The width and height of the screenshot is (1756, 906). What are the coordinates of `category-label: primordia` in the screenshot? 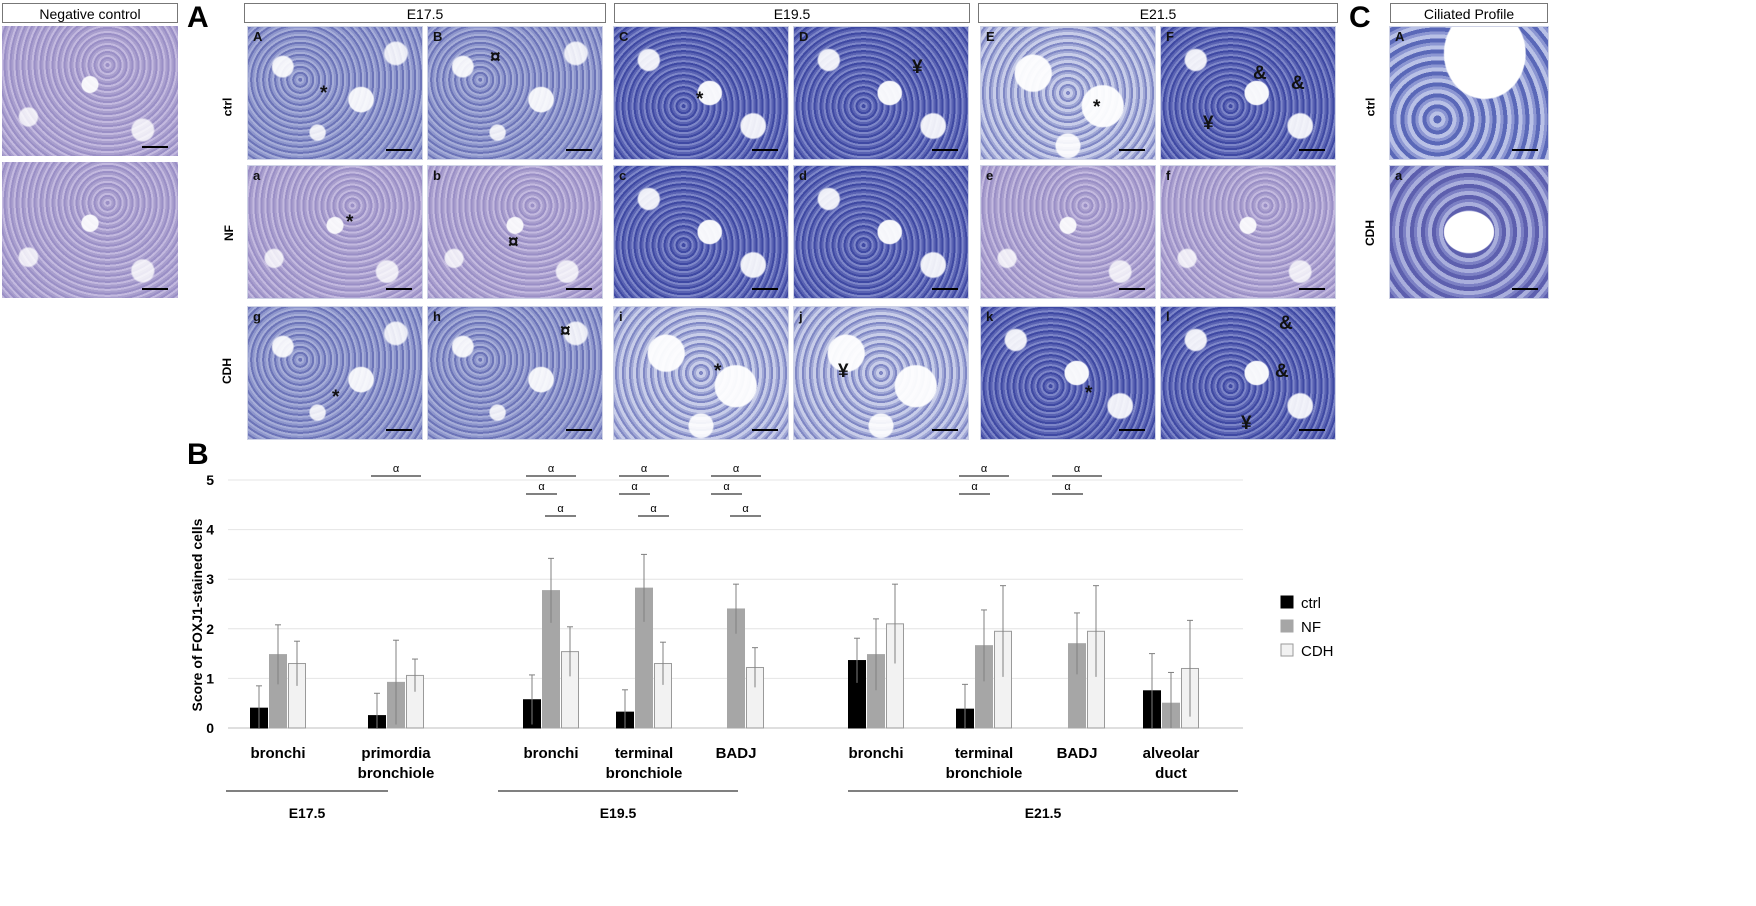 It's located at (396, 753).